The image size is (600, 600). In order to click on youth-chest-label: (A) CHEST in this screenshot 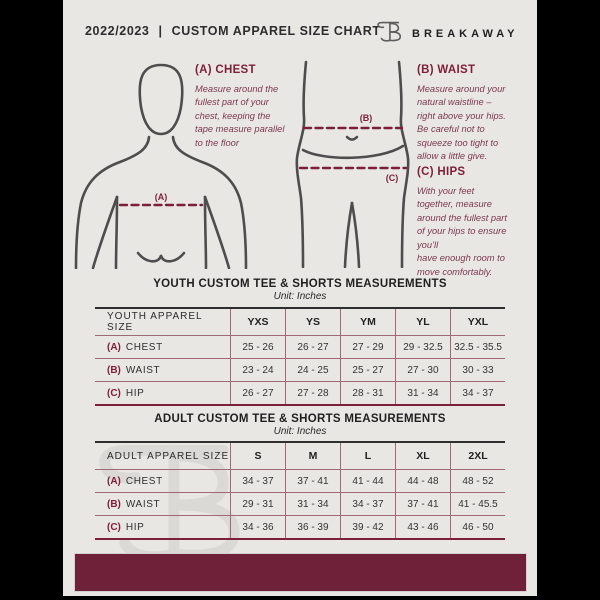, I will do `click(162, 346)`.